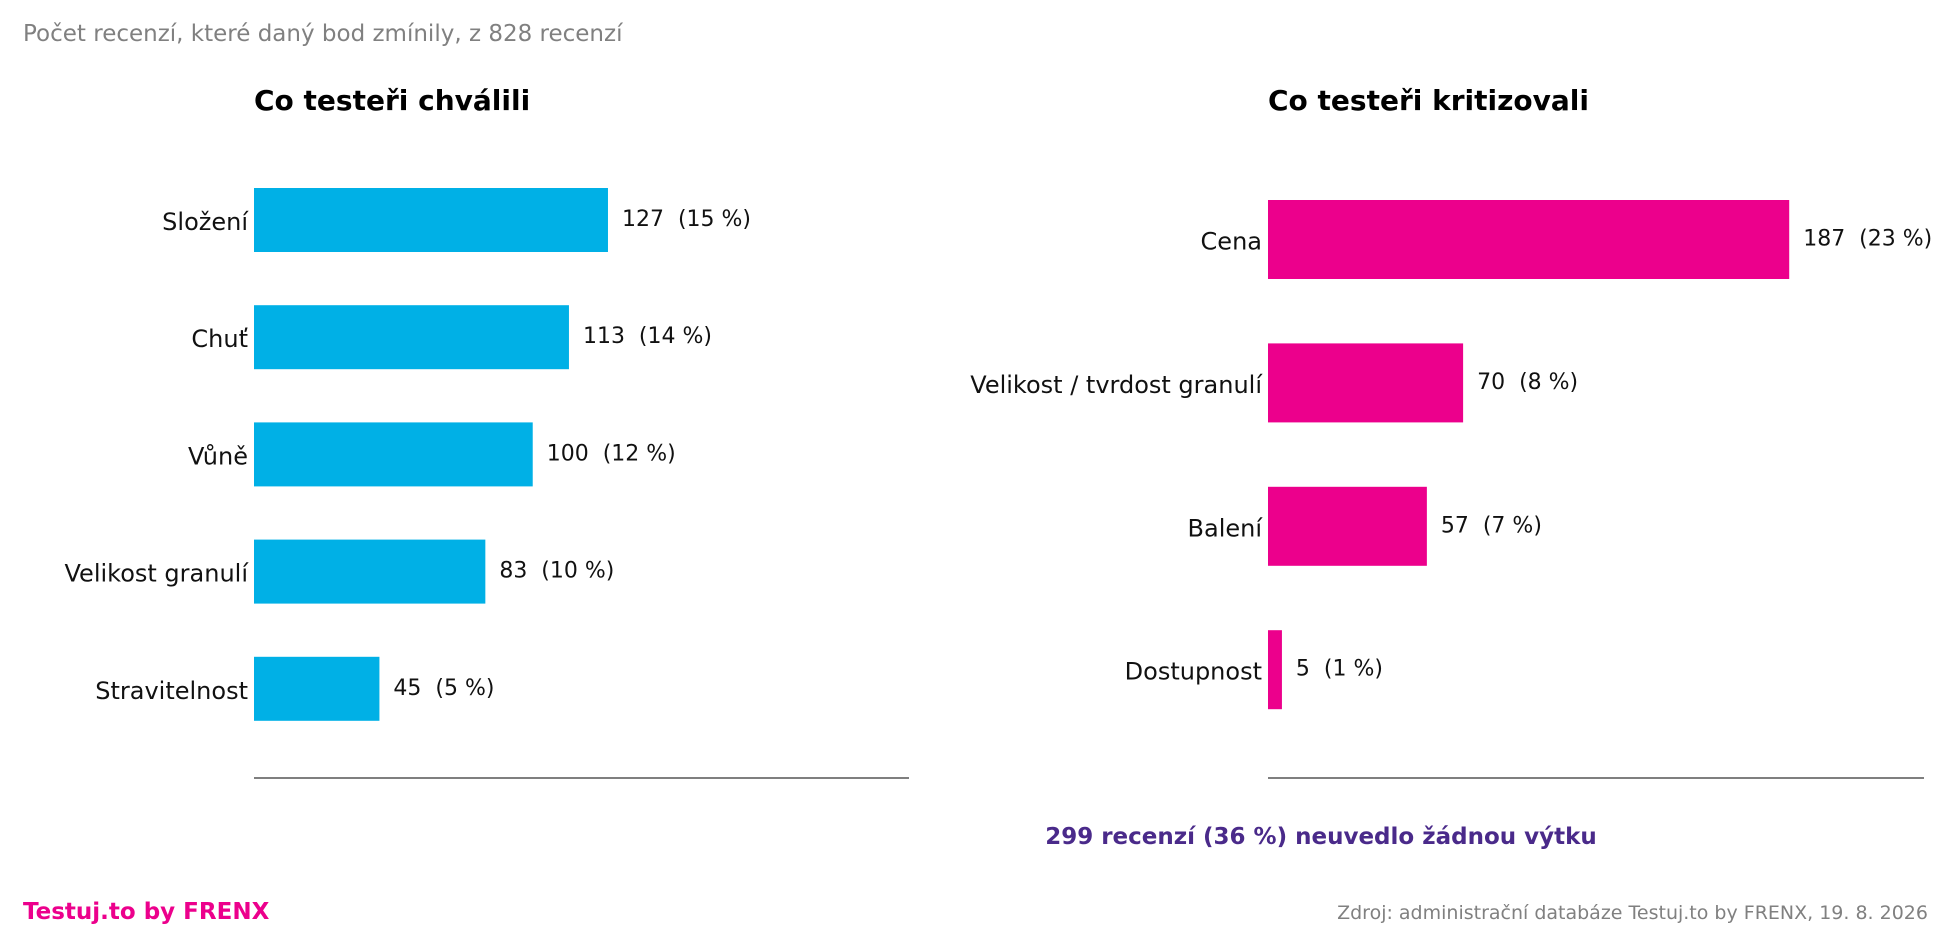  Describe the element at coordinates (392, 100) in the screenshot. I see `panel-praise-title: Co testeři chválili` at that location.